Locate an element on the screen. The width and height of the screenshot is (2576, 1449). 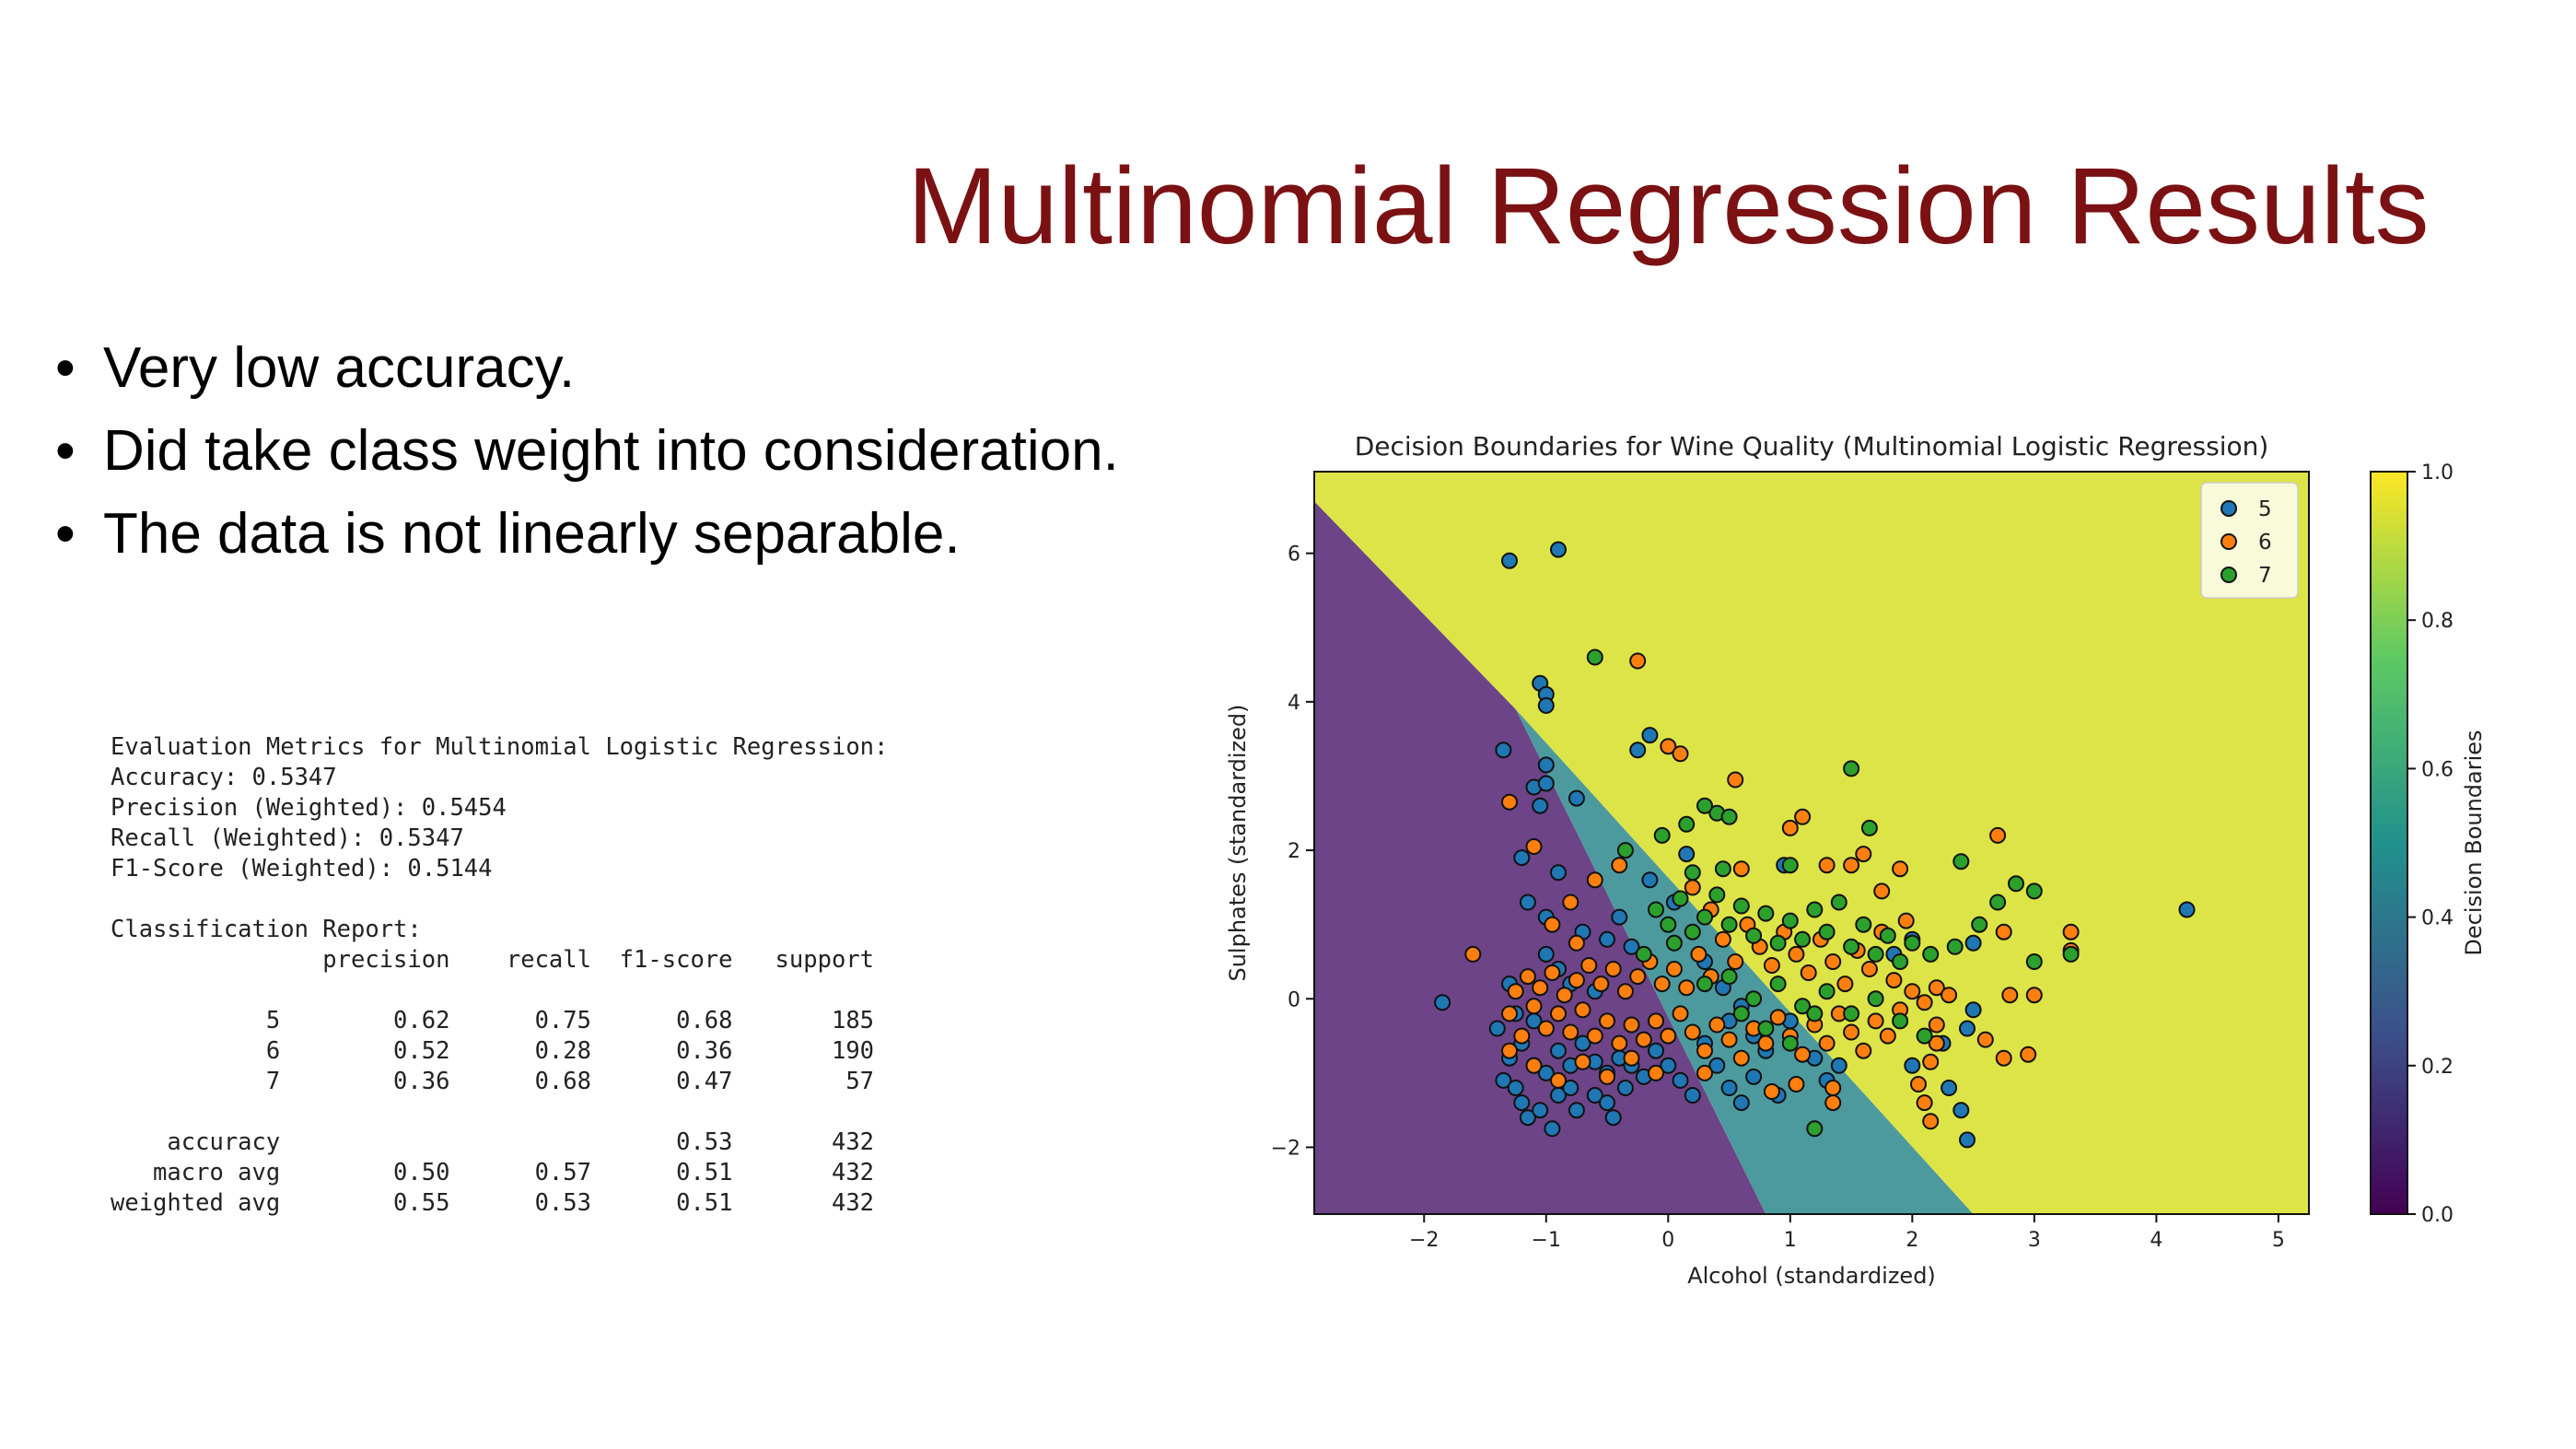
metric-line: Precision (Weighted): 0.5454 is located at coordinates (309, 808).